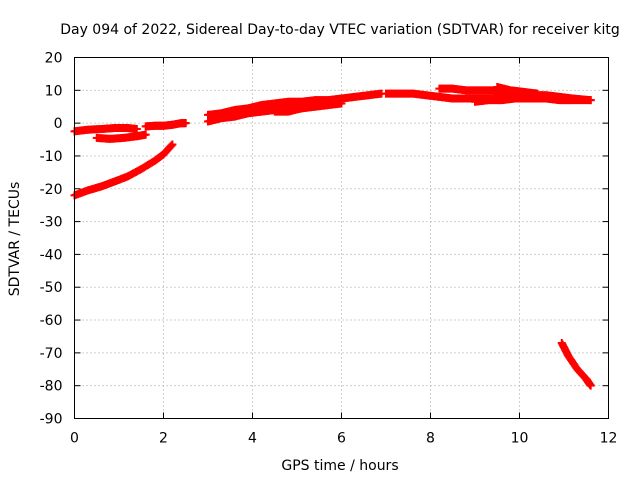  I want to click on y-tick-label: 0, so click(58, 124).